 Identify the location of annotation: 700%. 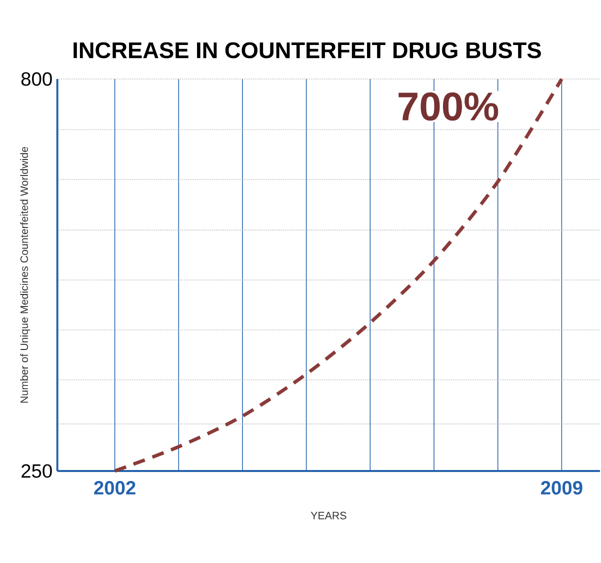
(448, 106).